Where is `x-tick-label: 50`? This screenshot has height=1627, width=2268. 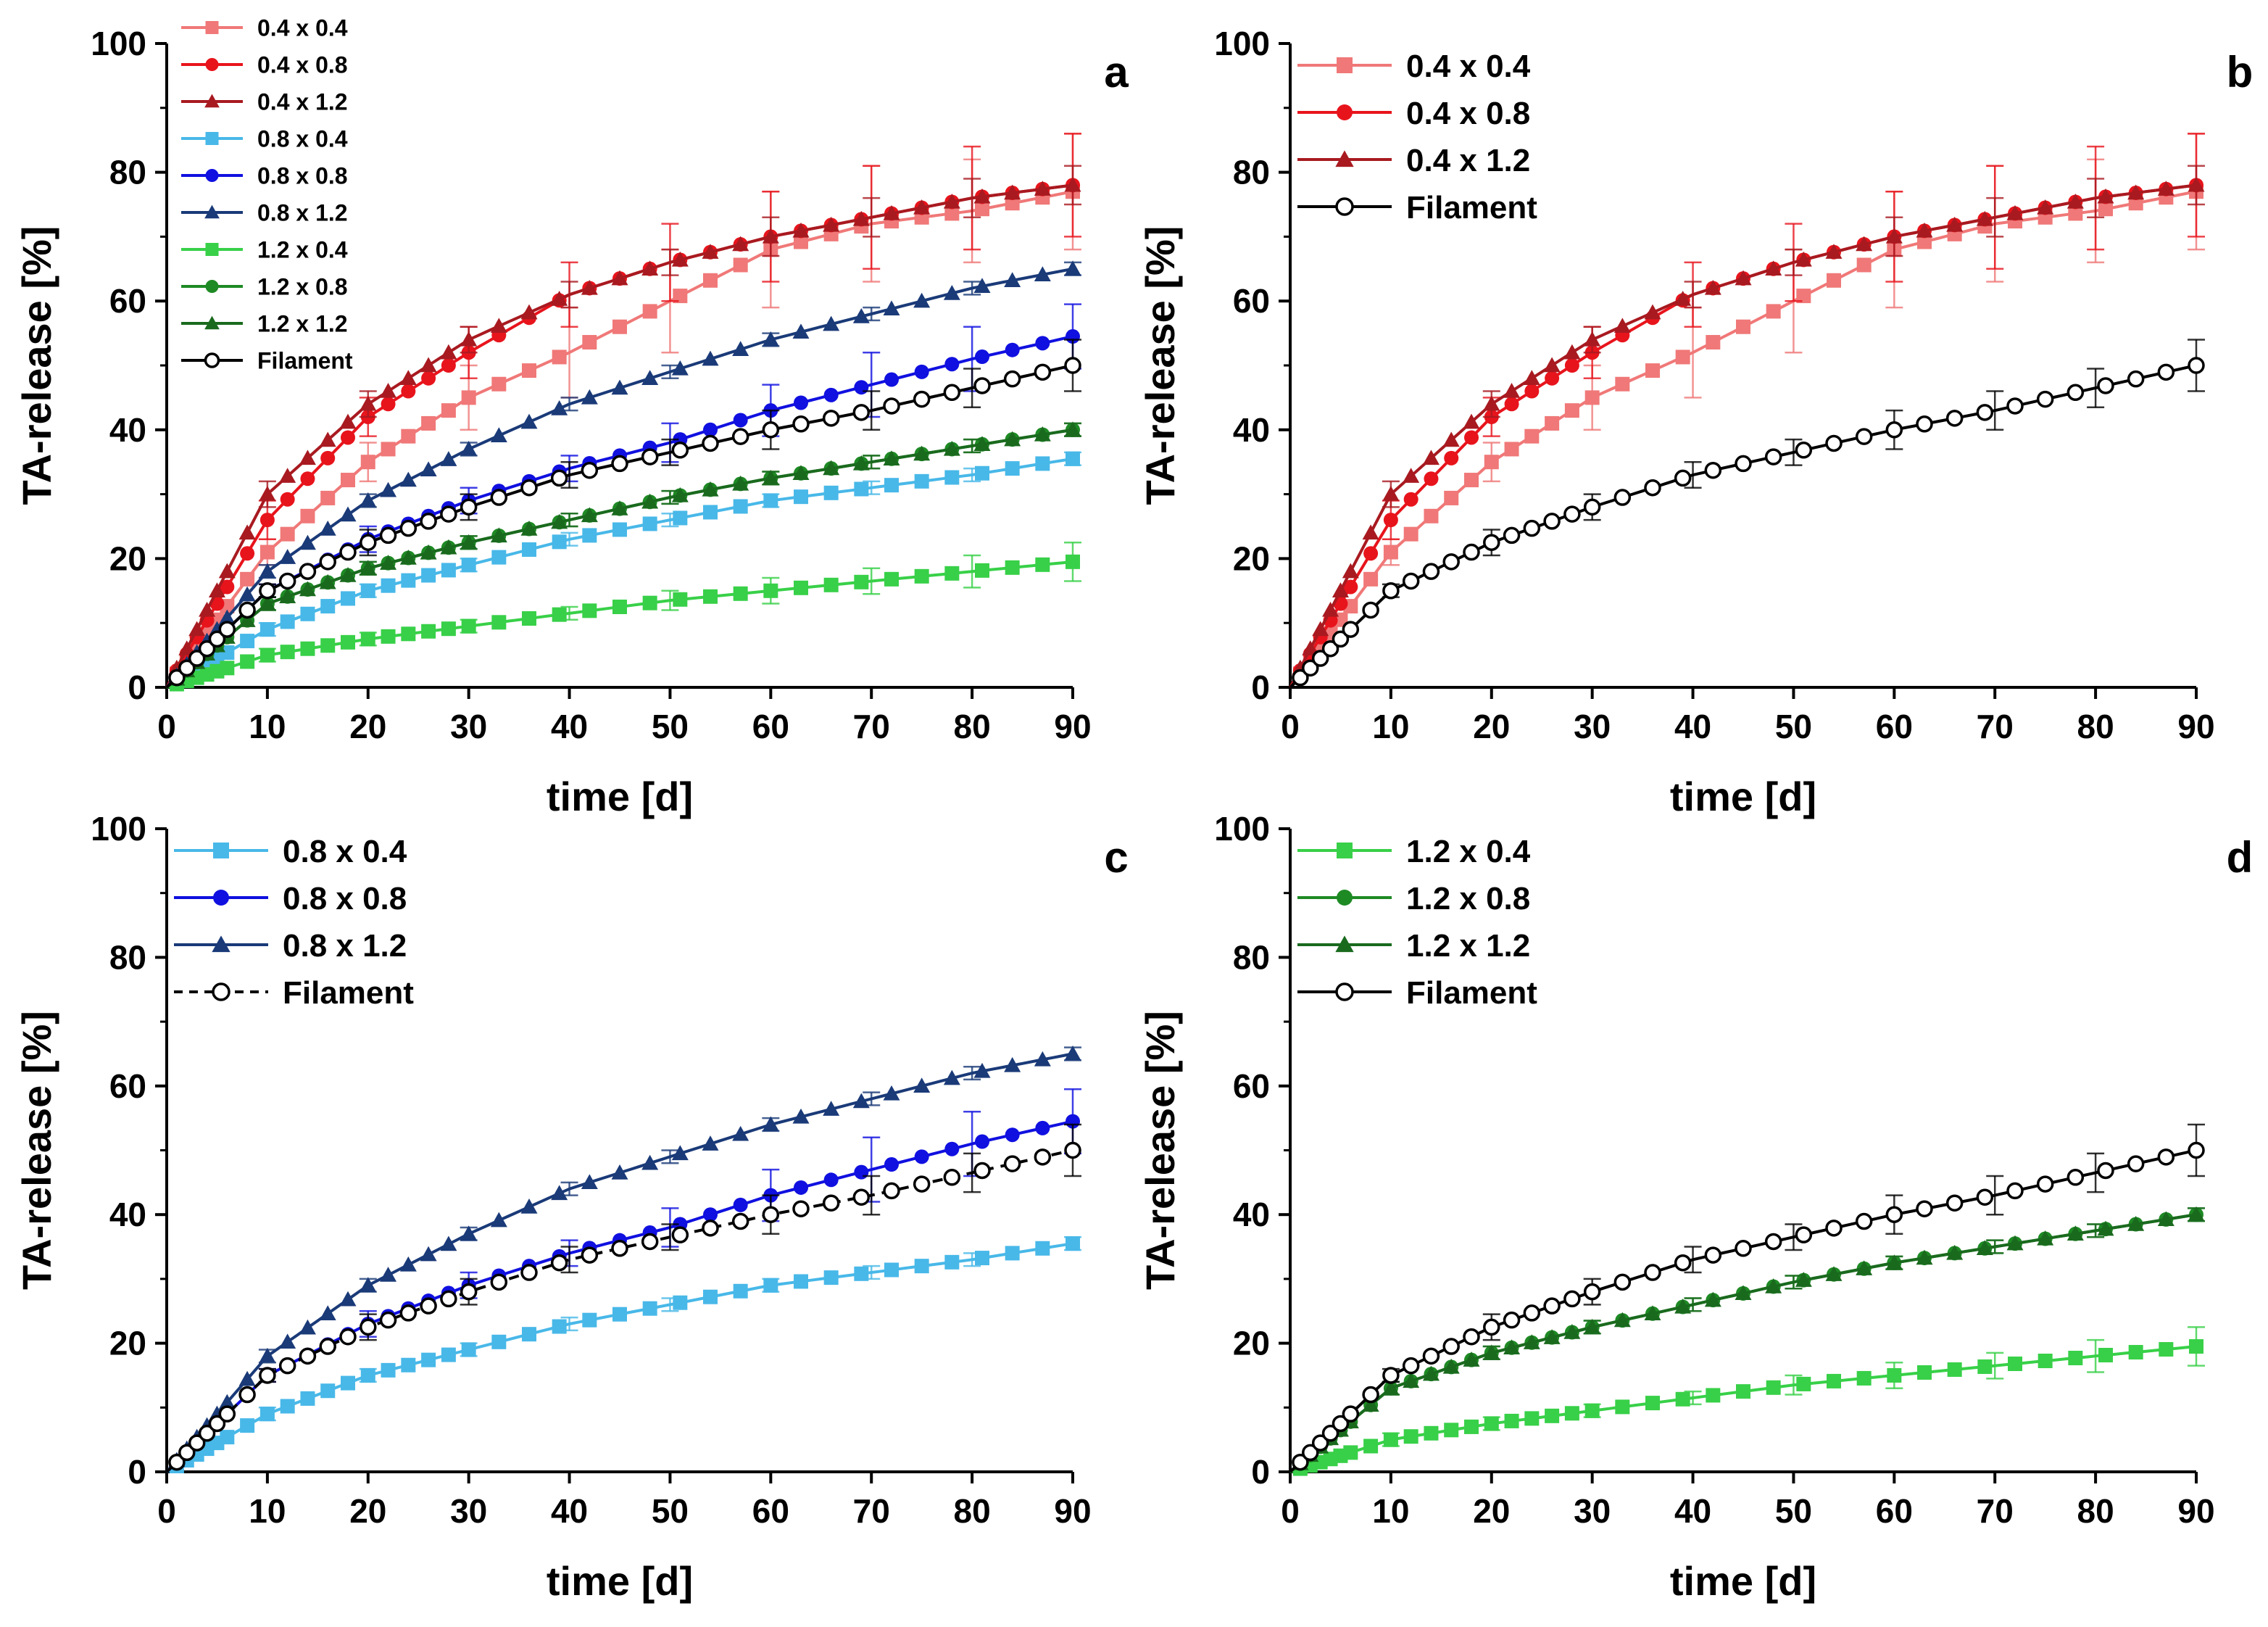 x-tick-label: 50 is located at coordinates (670, 726).